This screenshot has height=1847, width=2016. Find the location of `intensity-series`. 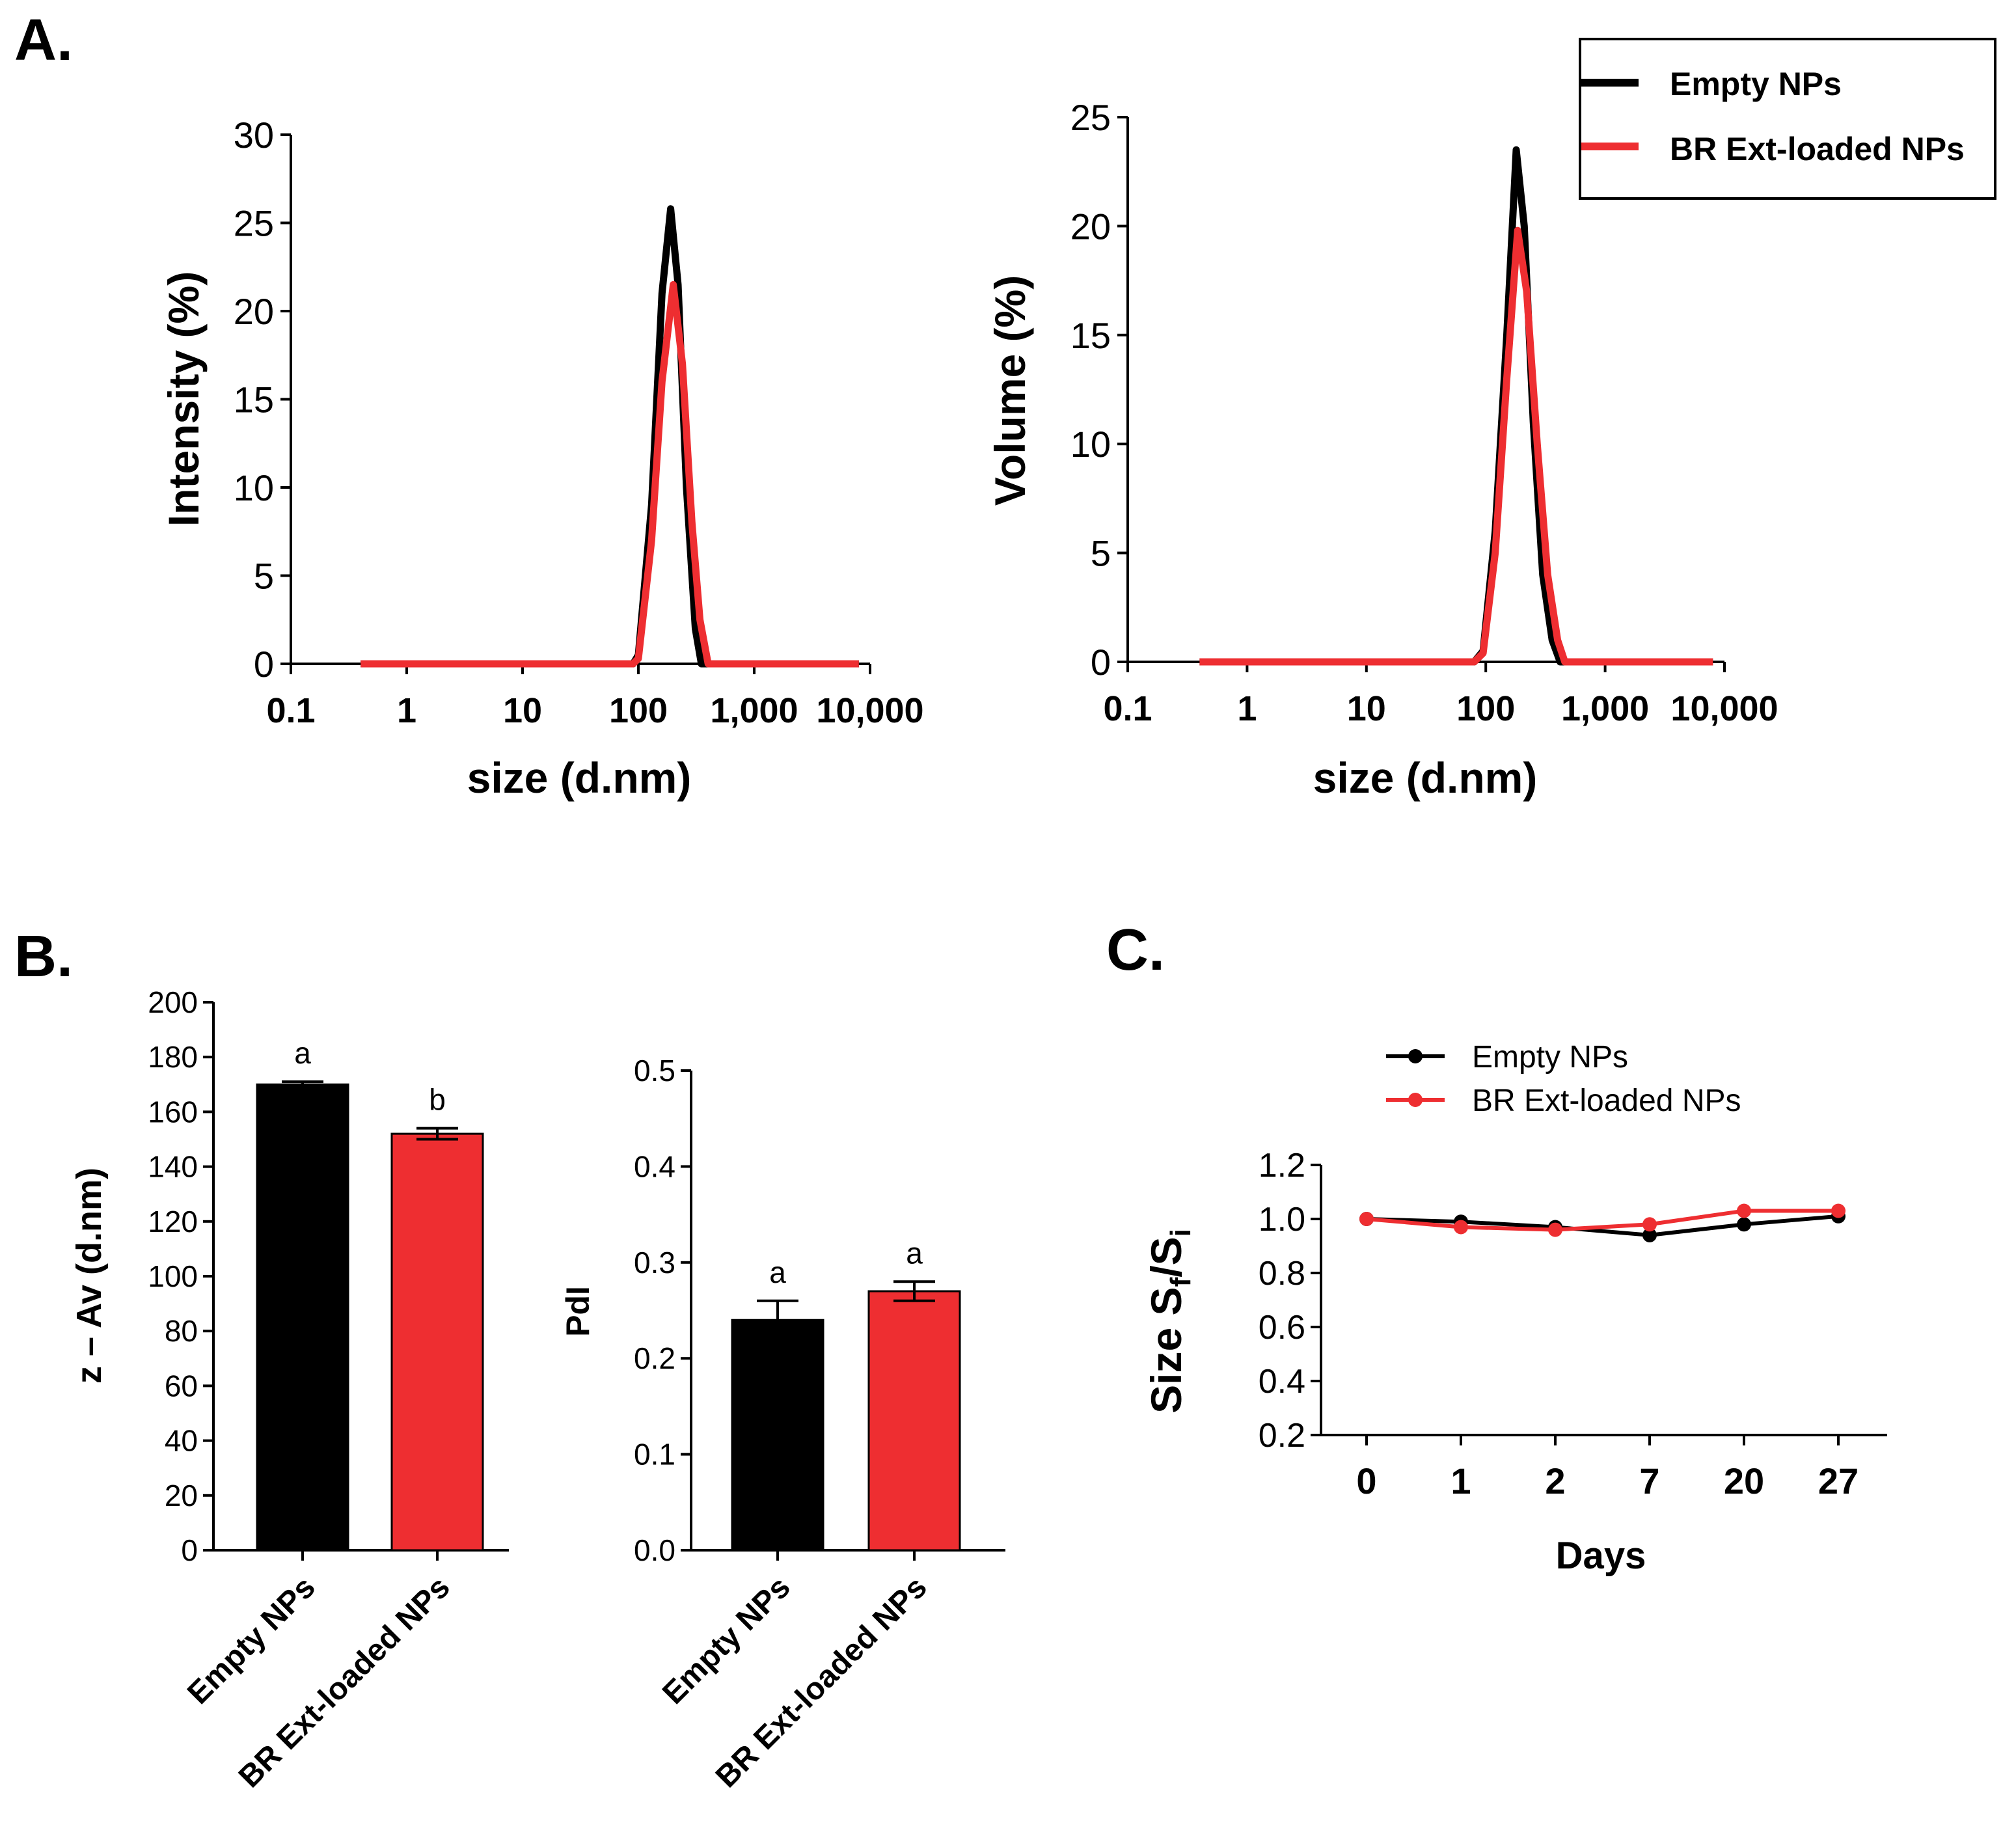

intensity-series is located at coordinates (610, 436).